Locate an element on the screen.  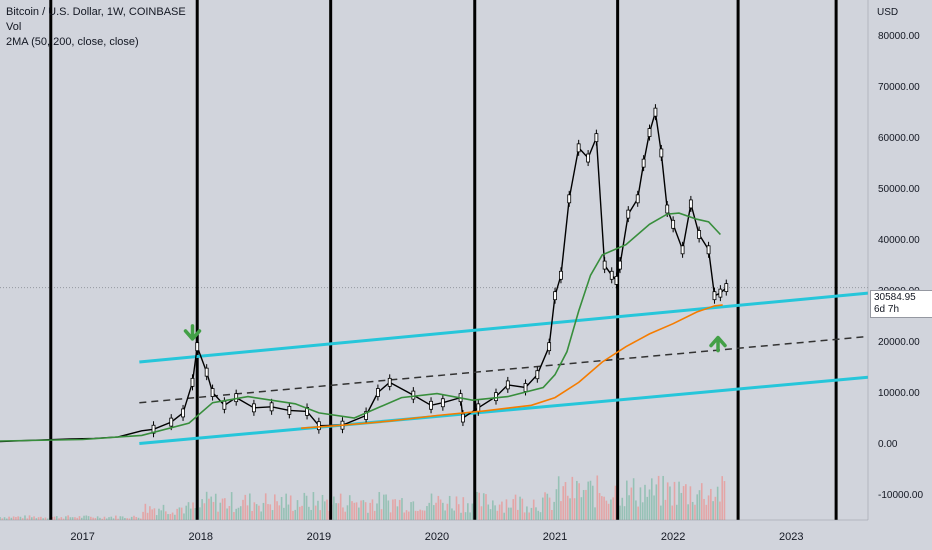
last-price-label: 30584.95 6d 7h is located at coordinates (901, 304).